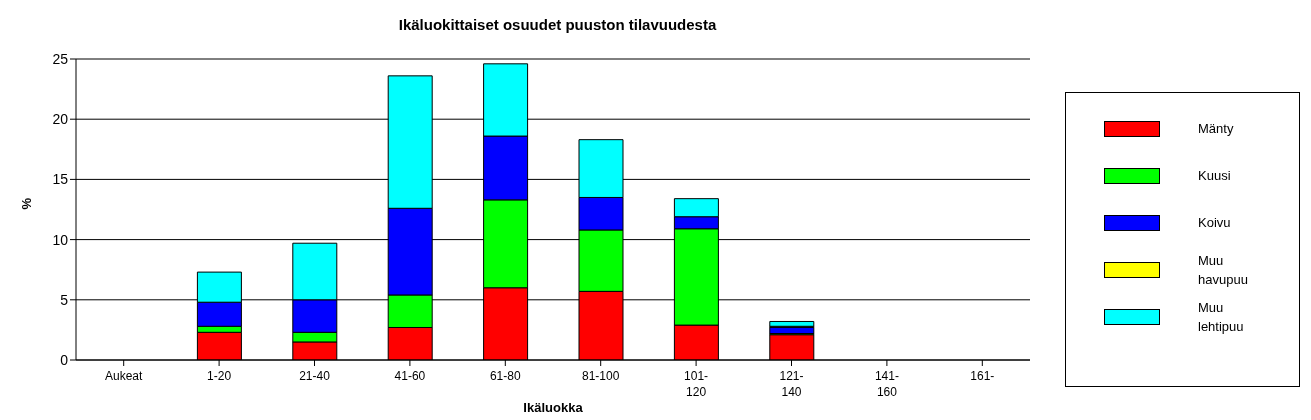 The height and width of the screenshot is (420, 1311). Describe the element at coordinates (26, 203) in the screenshot. I see `y-axis-title: %` at that location.